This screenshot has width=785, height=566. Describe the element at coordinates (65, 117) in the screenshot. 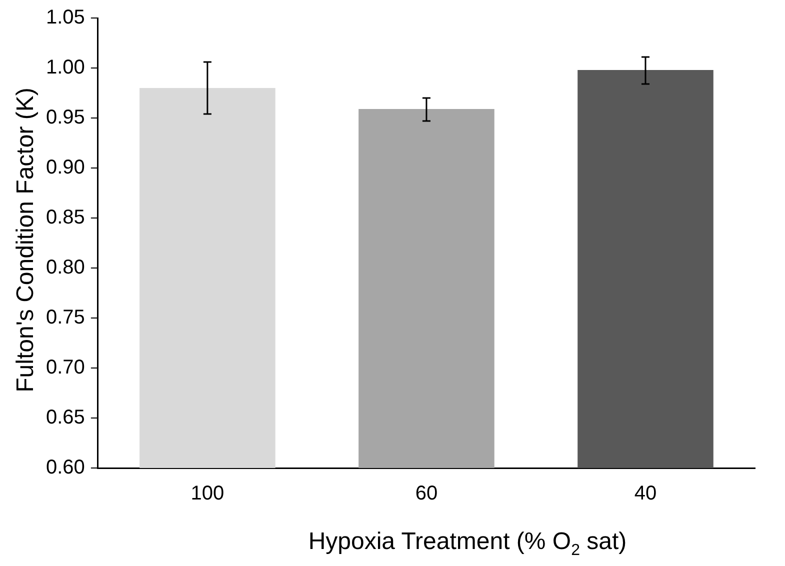

I see `y-tick-label: 0.95` at that location.